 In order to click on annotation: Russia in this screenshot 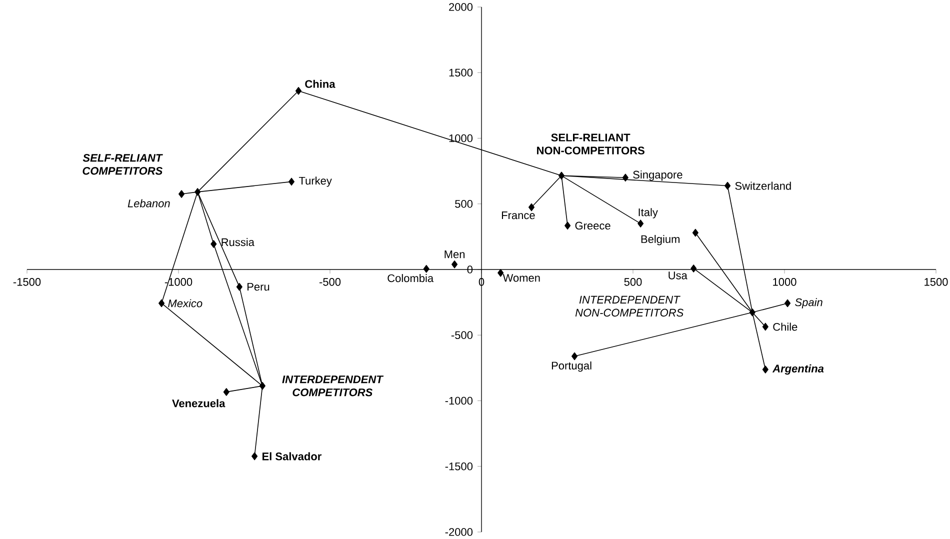, I will do `click(238, 242)`.